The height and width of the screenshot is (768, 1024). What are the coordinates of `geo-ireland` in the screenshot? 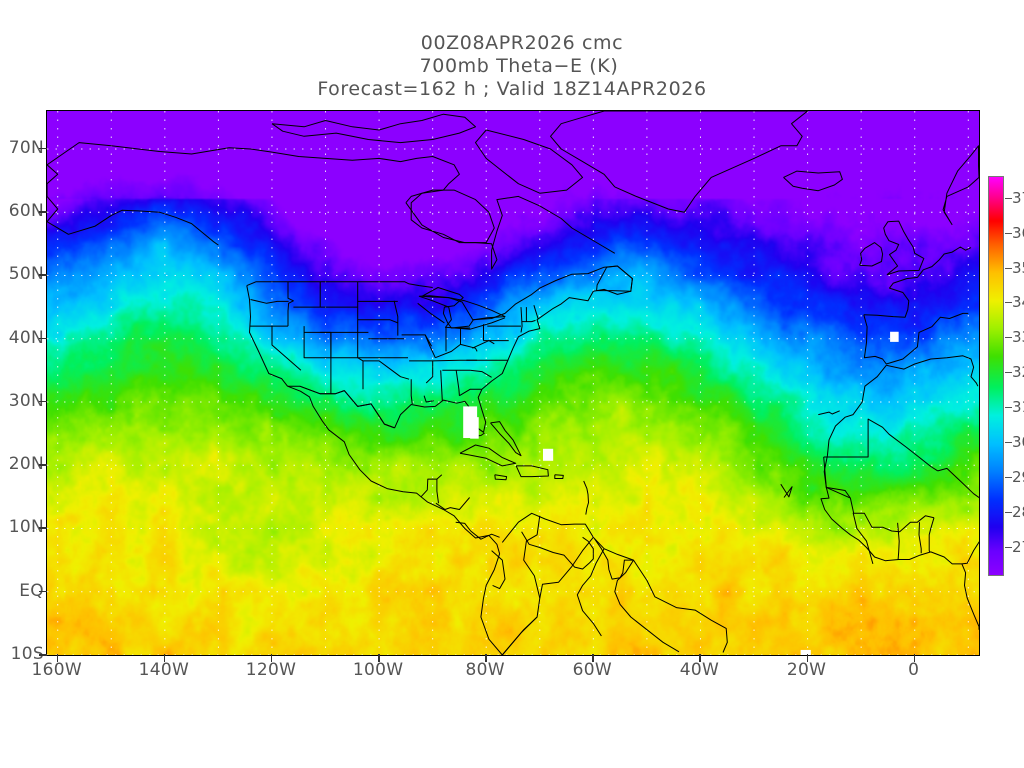 It's located at (871, 254).